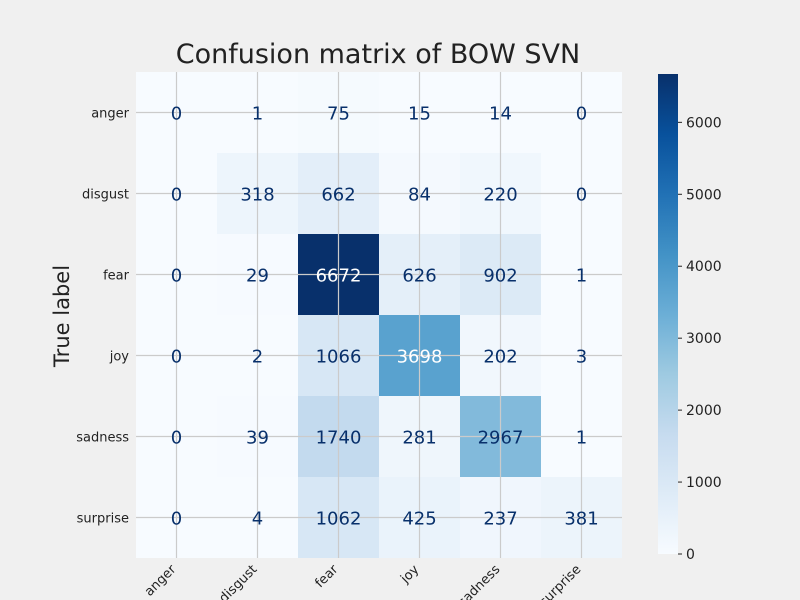 The height and width of the screenshot is (600, 800). What do you see at coordinates (257, 276) in the screenshot?
I see `cell-value-label: 29` at bounding box center [257, 276].